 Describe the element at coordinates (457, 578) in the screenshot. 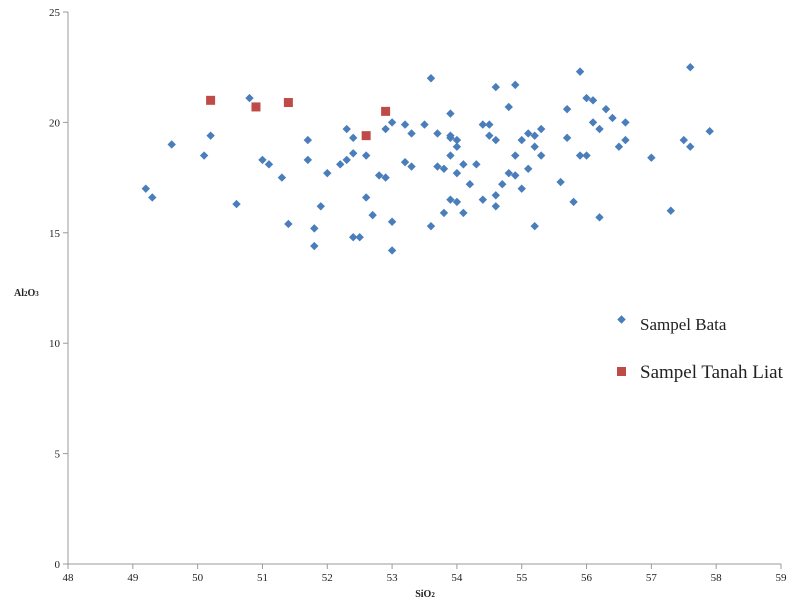

I see `x-tick-label: 54` at that location.